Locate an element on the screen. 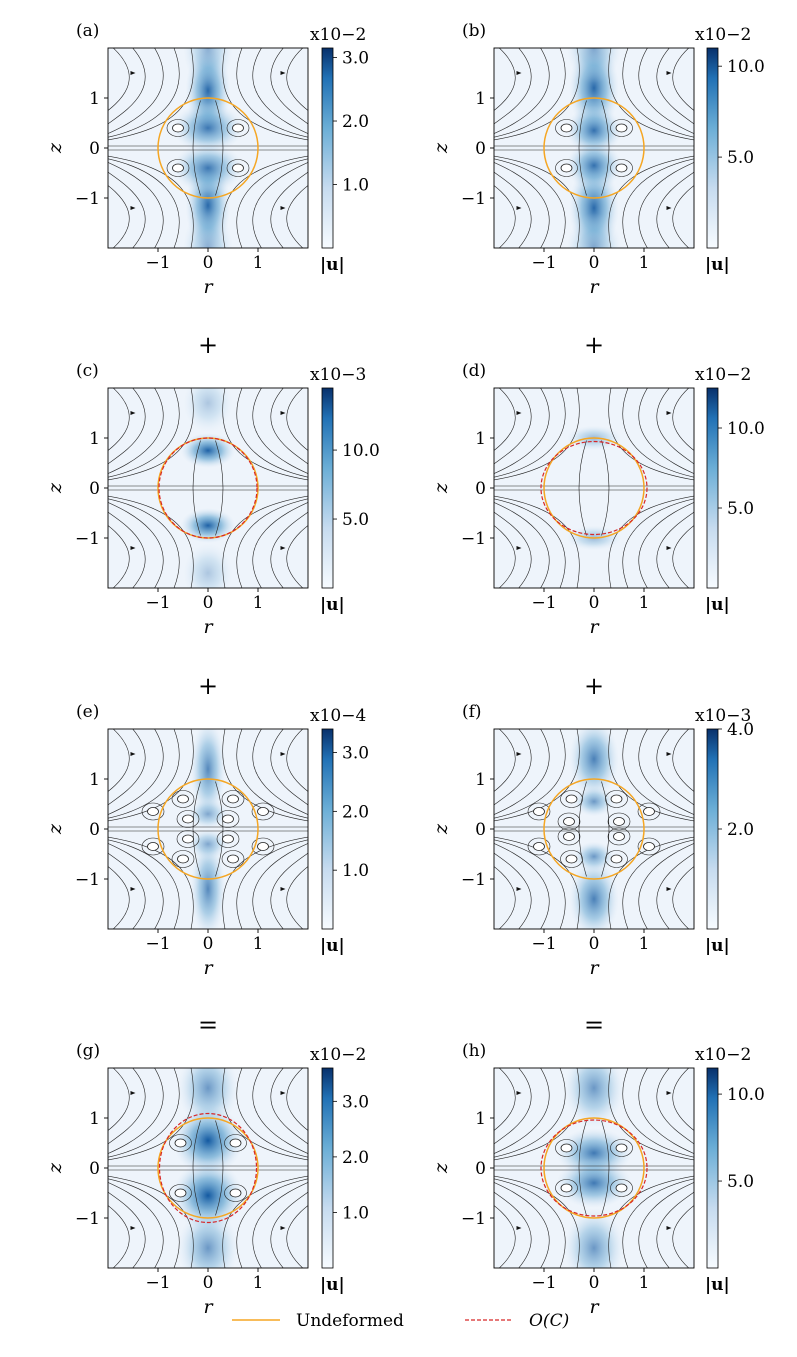  y-axis-label: z is located at coordinates (55, 148).